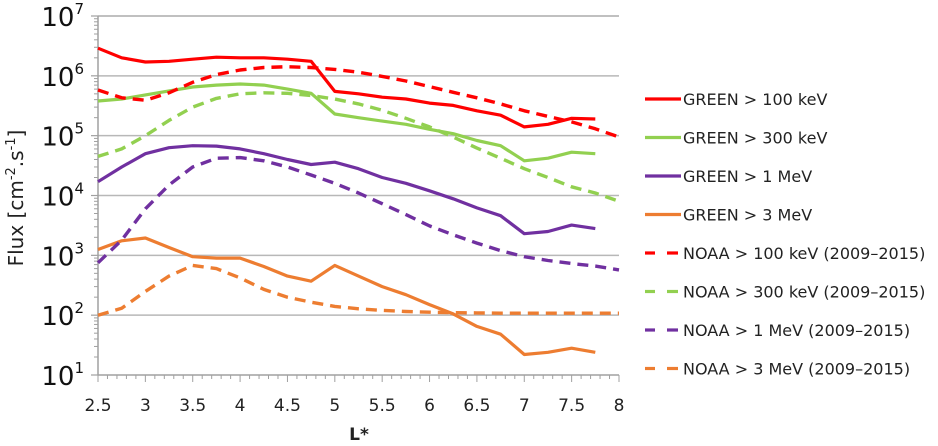 The image size is (938, 446). Describe the element at coordinates (79, 9) in the screenshot. I see `y-tick-exponent: 7` at that location.